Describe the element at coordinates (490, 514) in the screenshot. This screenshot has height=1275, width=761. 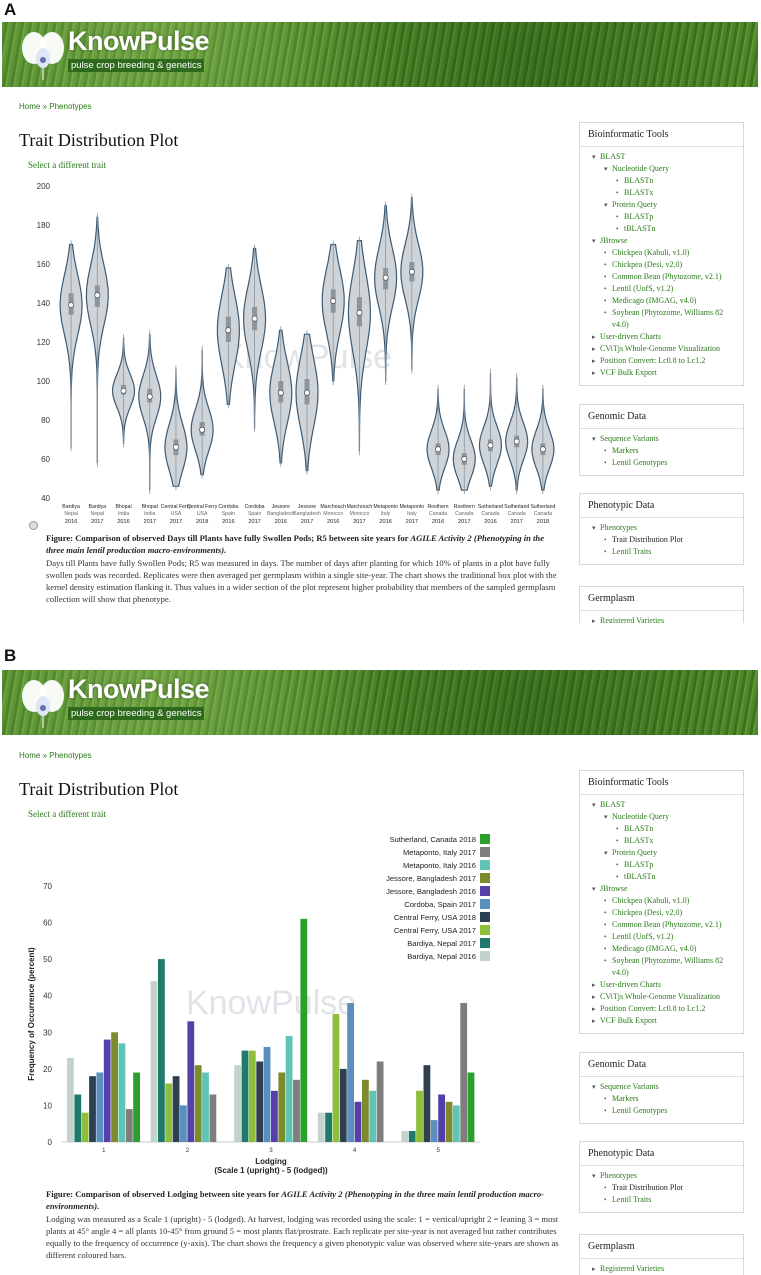
I see `x-tick-country: Canada` at that location.